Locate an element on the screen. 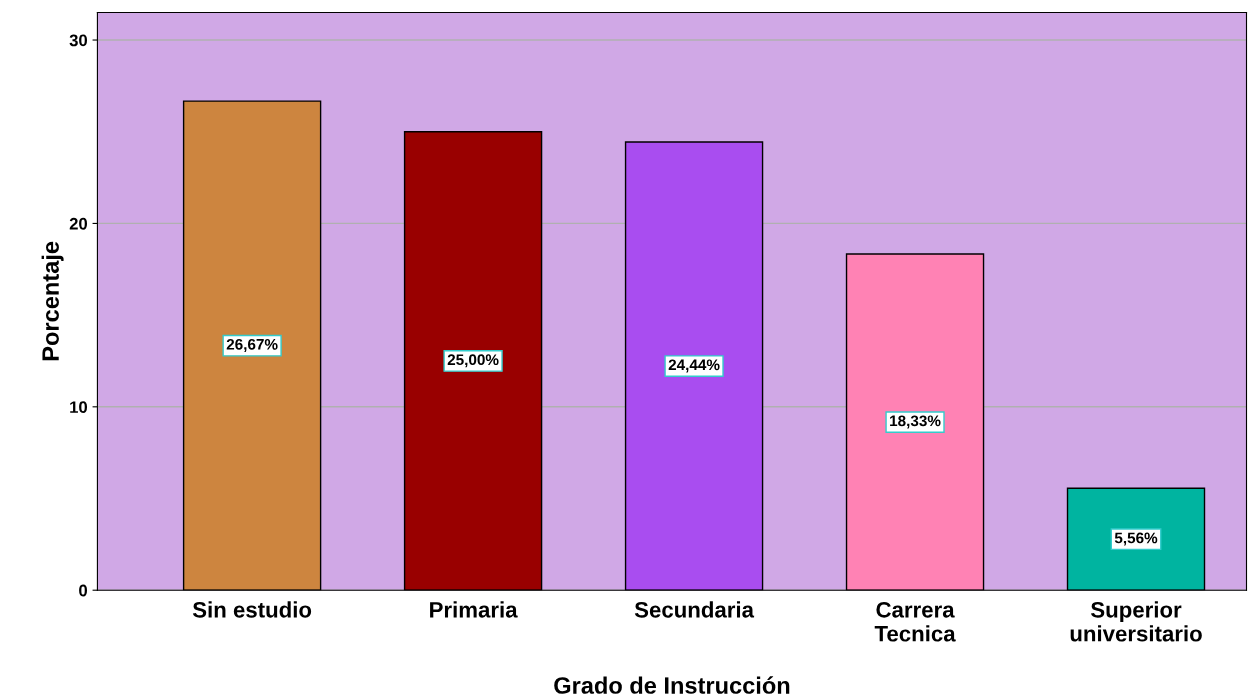 The width and height of the screenshot is (1249, 696). x-tick-label: Primaria is located at coordinates (474, 609).